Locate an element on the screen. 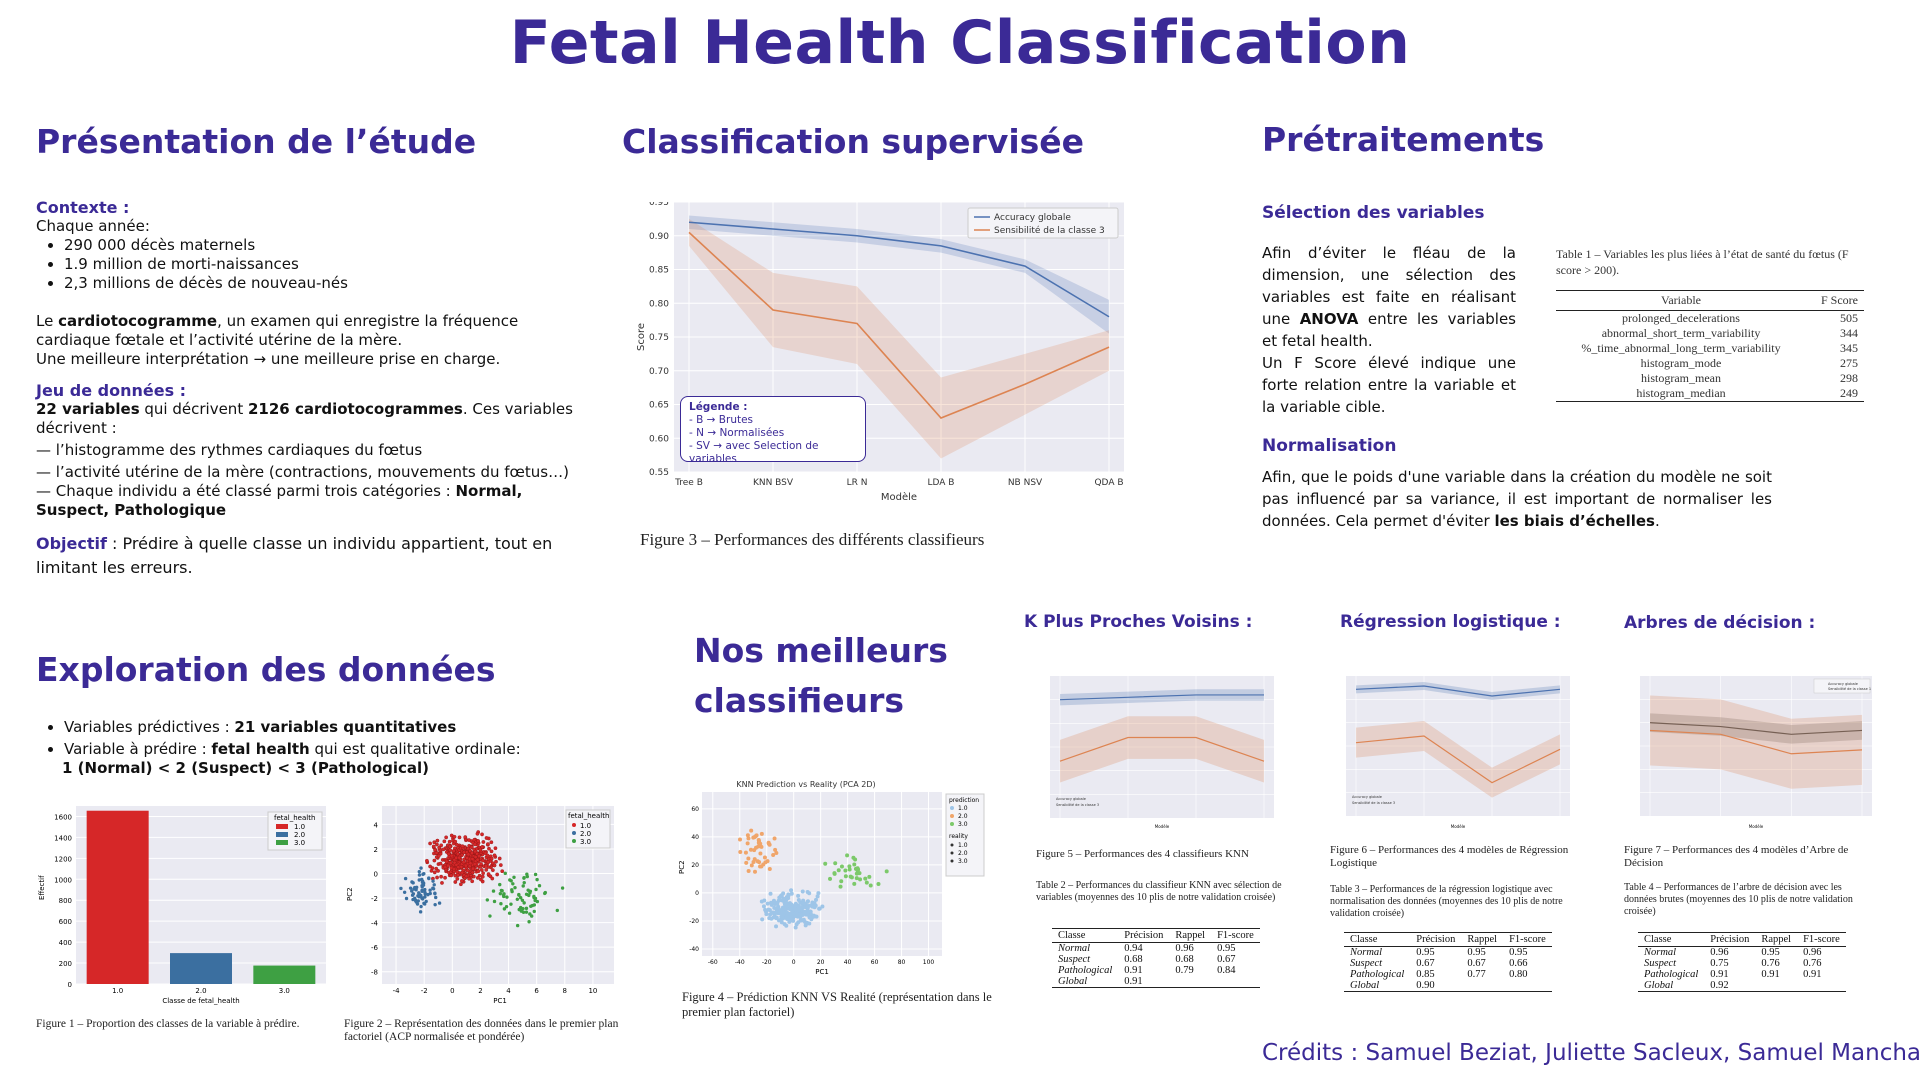 Image resolution: width=1920 pixels, height=1080 pixels. fig5-legend-accuracy: Accuracy globale is located at coordinates (1071, 799).